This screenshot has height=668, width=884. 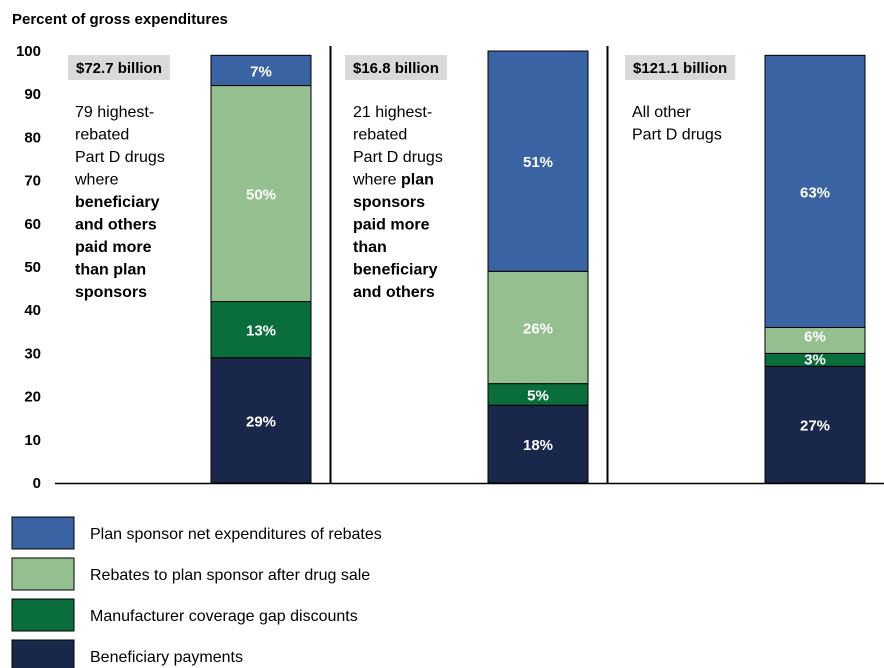 I want to click on legend-item-beneficiary: Beneficiary payments, so click(x=127, y=653).